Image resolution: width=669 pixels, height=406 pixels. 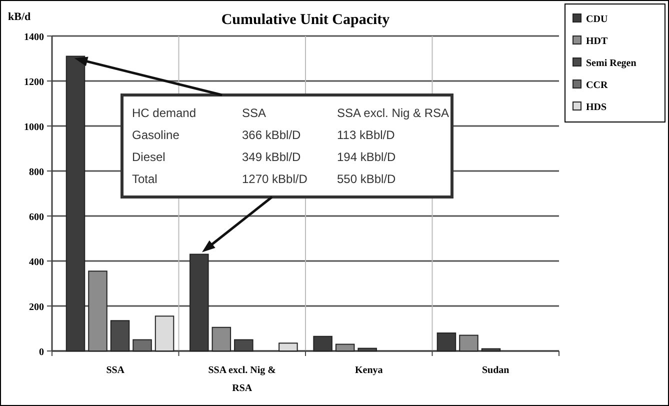 What do you see at coordinates (393, 113) in the screenshot?
I see `annotation: SSA excl. Nig & RSA` at bounding box center [393, 113].